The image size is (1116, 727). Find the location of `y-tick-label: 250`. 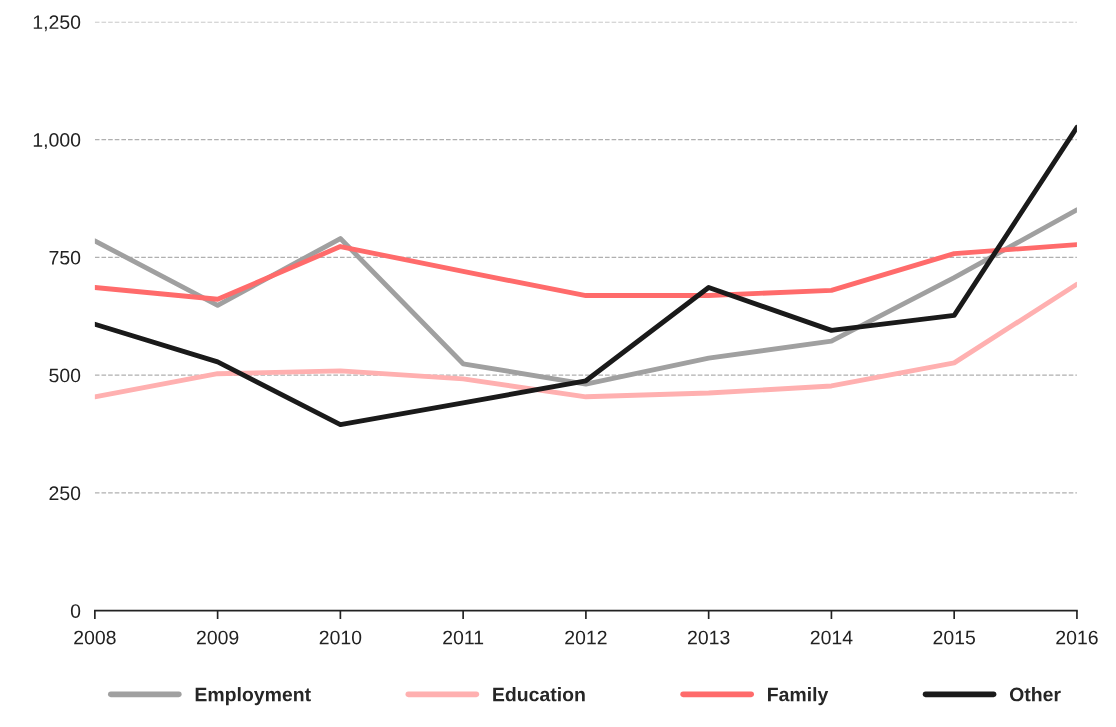

y-tick-label: 250 is located at coordinates (65, 493).